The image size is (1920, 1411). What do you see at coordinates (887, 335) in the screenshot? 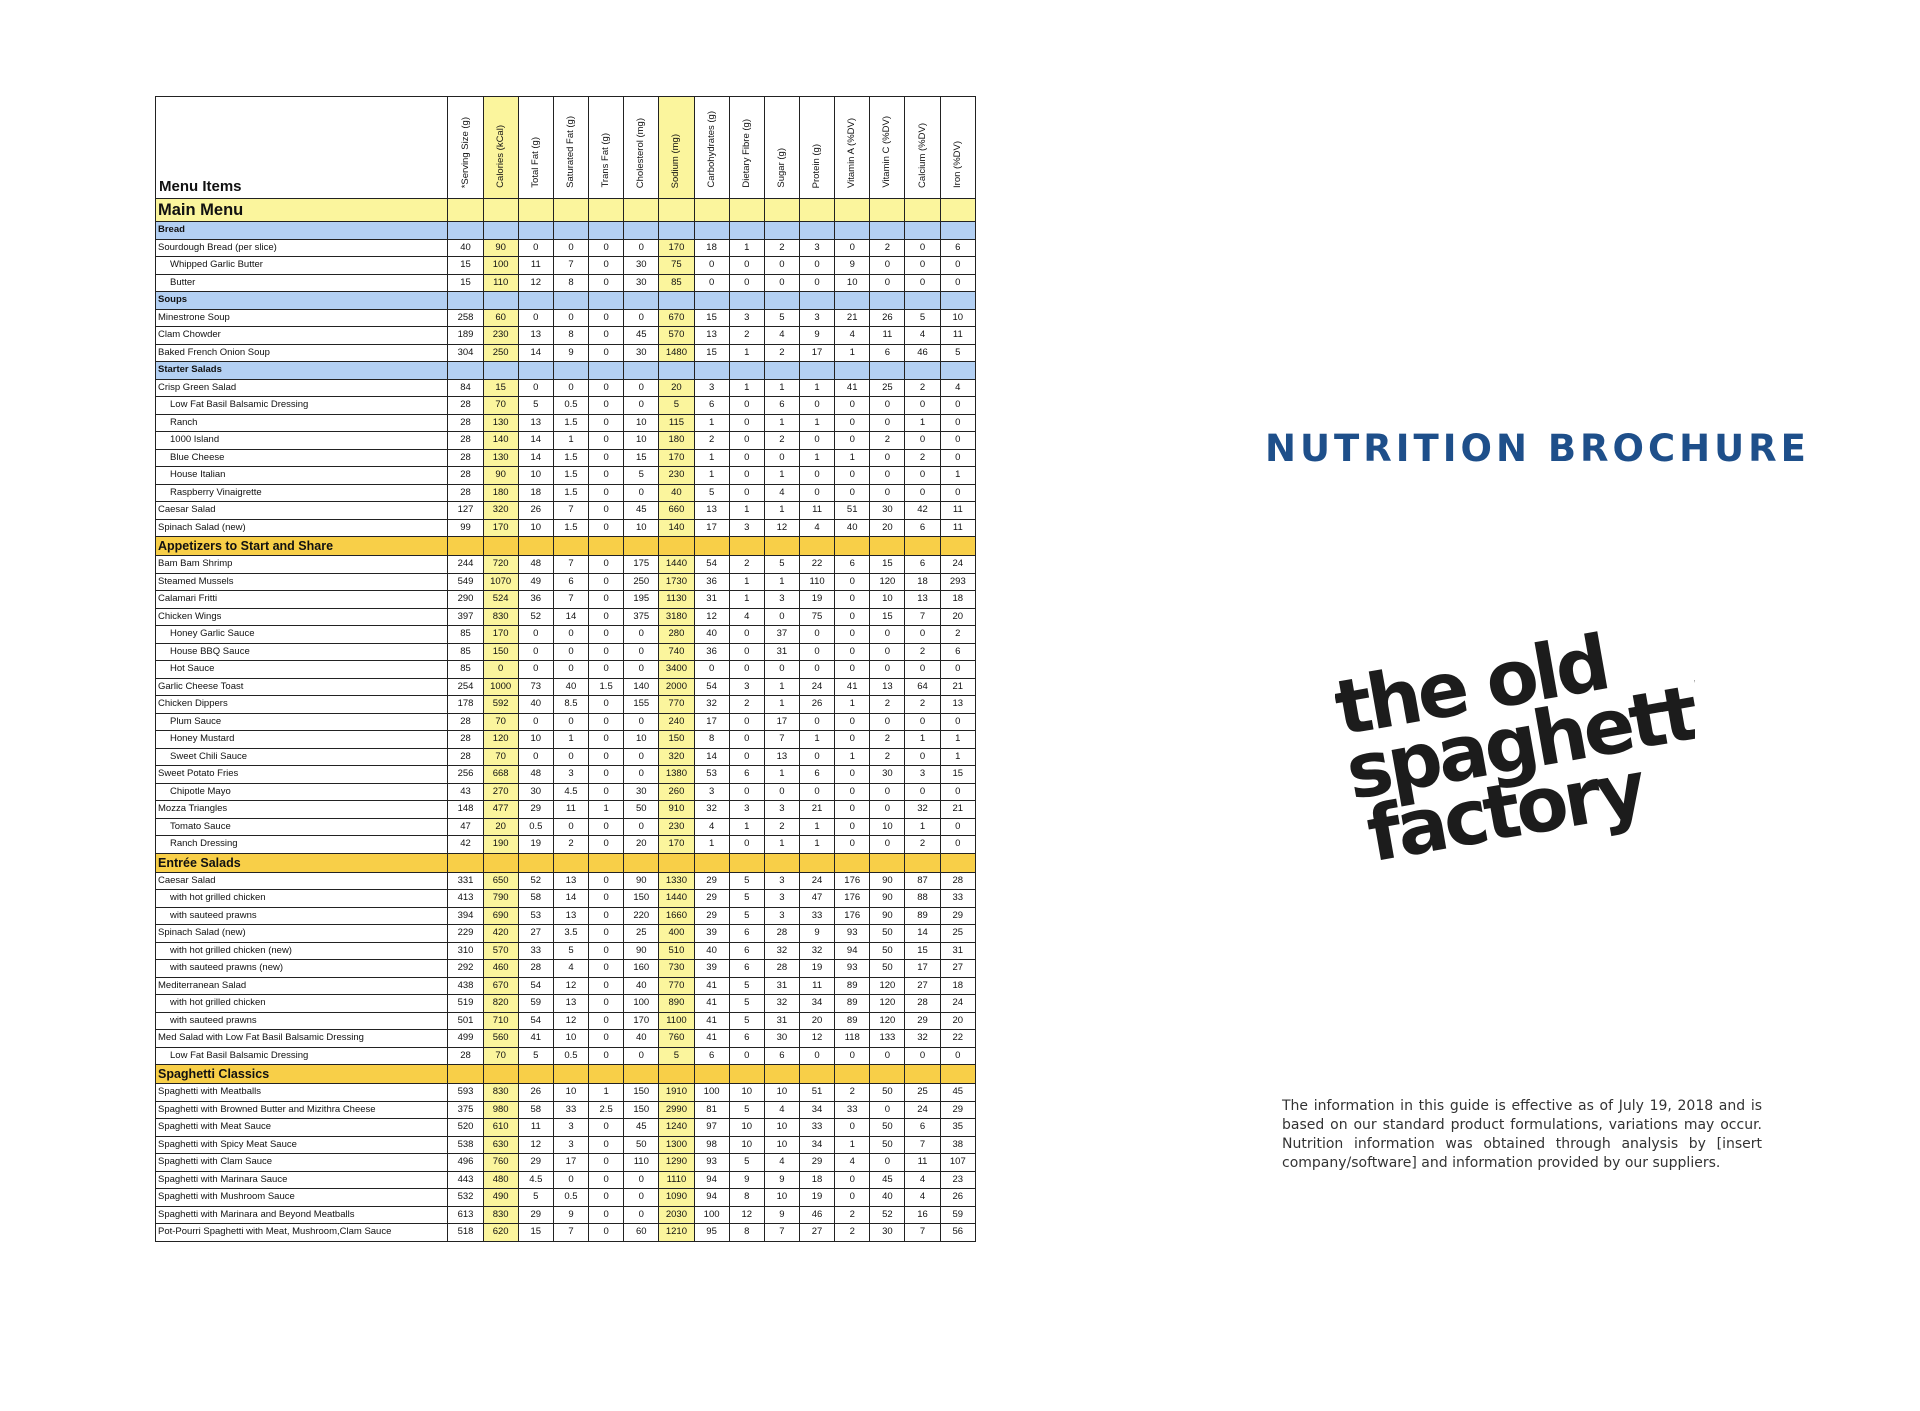
I see `table-cell: 11` at bounding box center [887, 335].